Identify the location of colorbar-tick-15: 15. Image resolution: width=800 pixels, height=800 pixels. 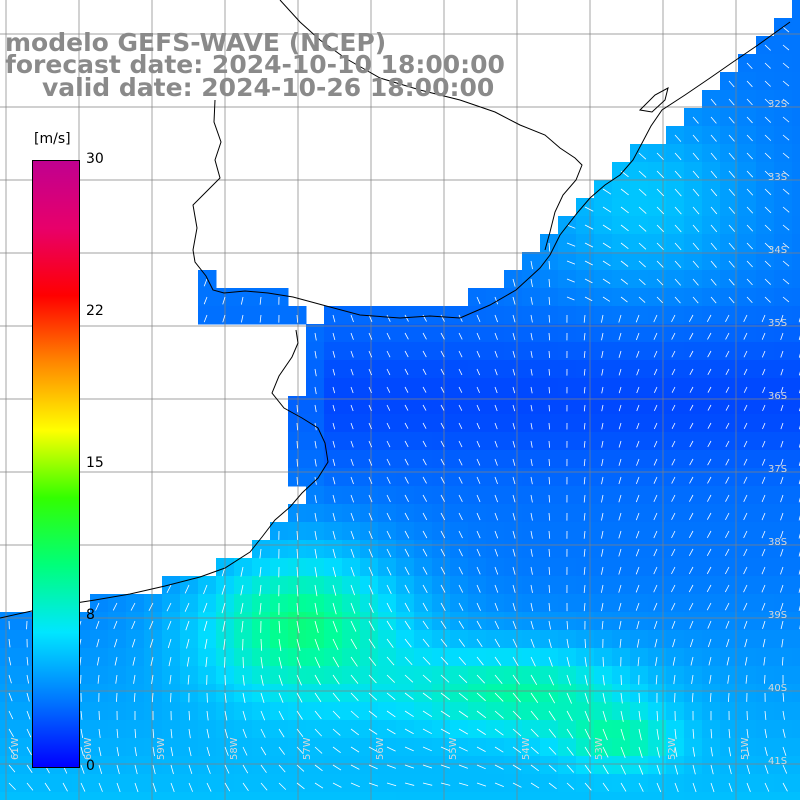
(95, 463).